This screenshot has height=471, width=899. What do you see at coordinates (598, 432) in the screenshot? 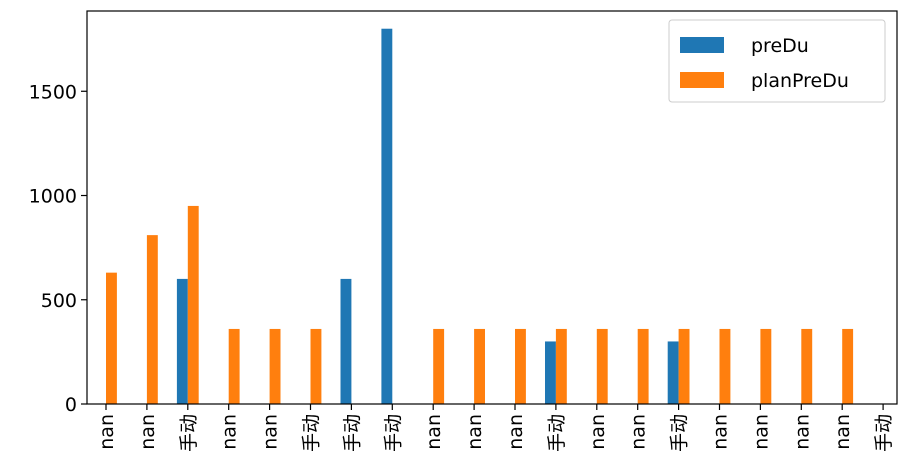
I see `x-tick-label-12: nan` at bounding box center [598, 432].